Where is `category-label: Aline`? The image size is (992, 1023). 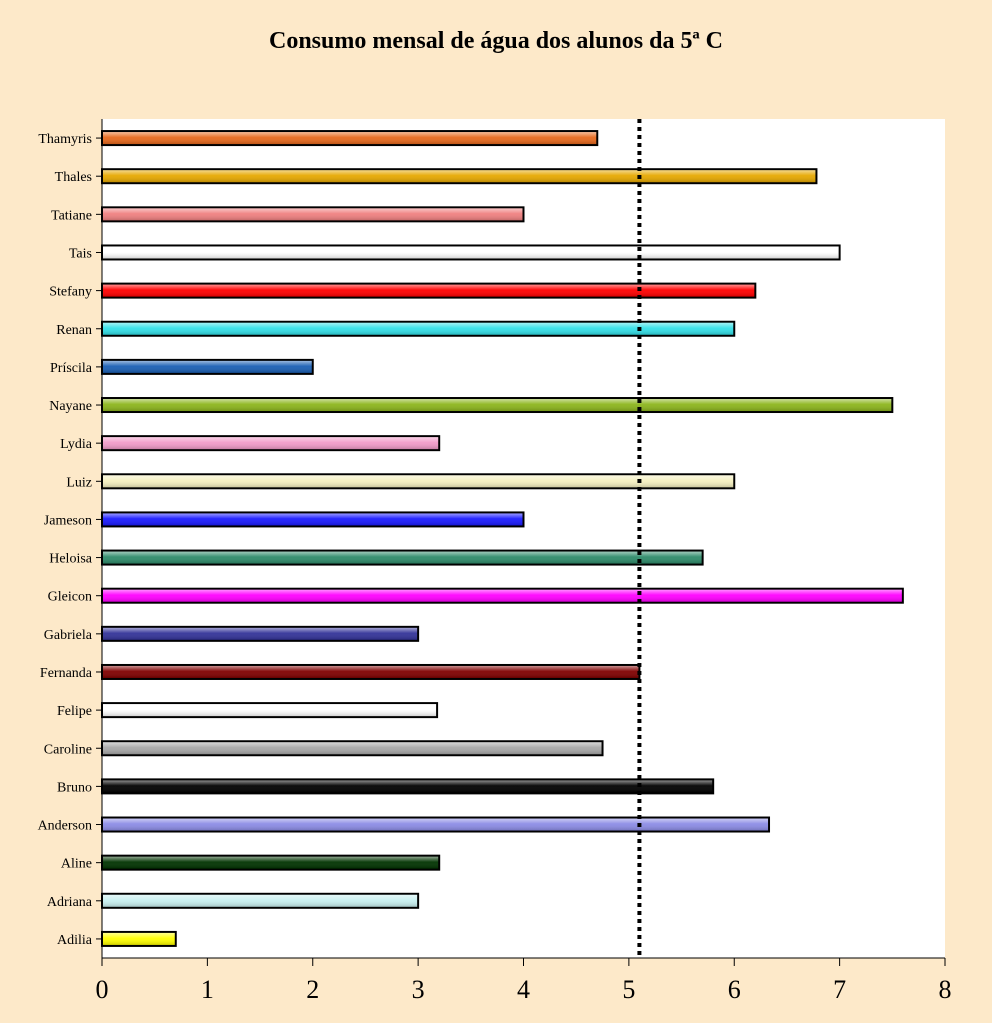 category-label: Aline is located at coordinates (76, 864).